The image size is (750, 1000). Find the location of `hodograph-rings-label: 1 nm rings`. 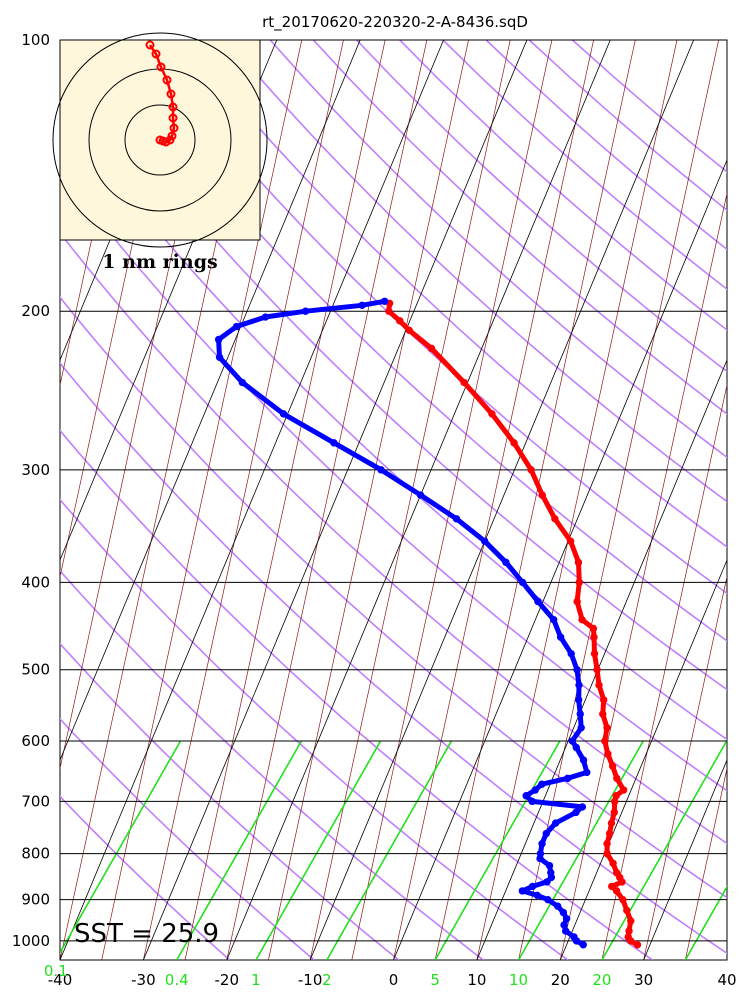

hodograph-rings-label: 1 nm rings is located at coordinates (159, 262).